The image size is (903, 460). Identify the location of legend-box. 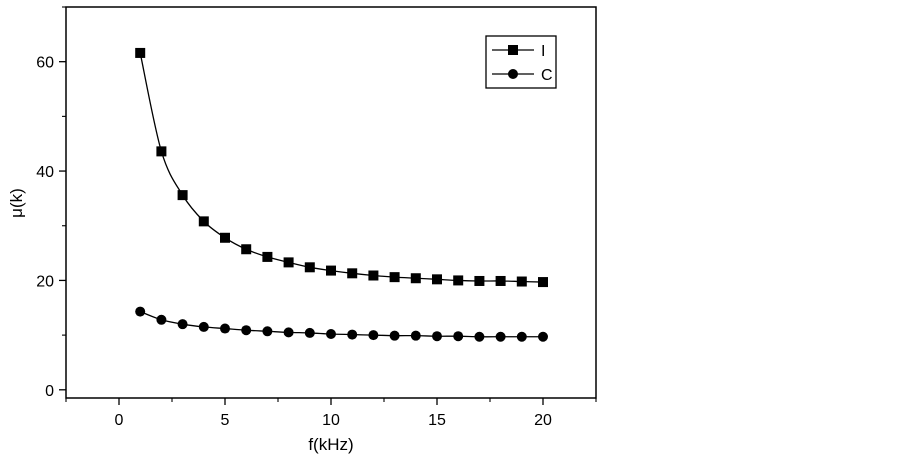
(521, 62).